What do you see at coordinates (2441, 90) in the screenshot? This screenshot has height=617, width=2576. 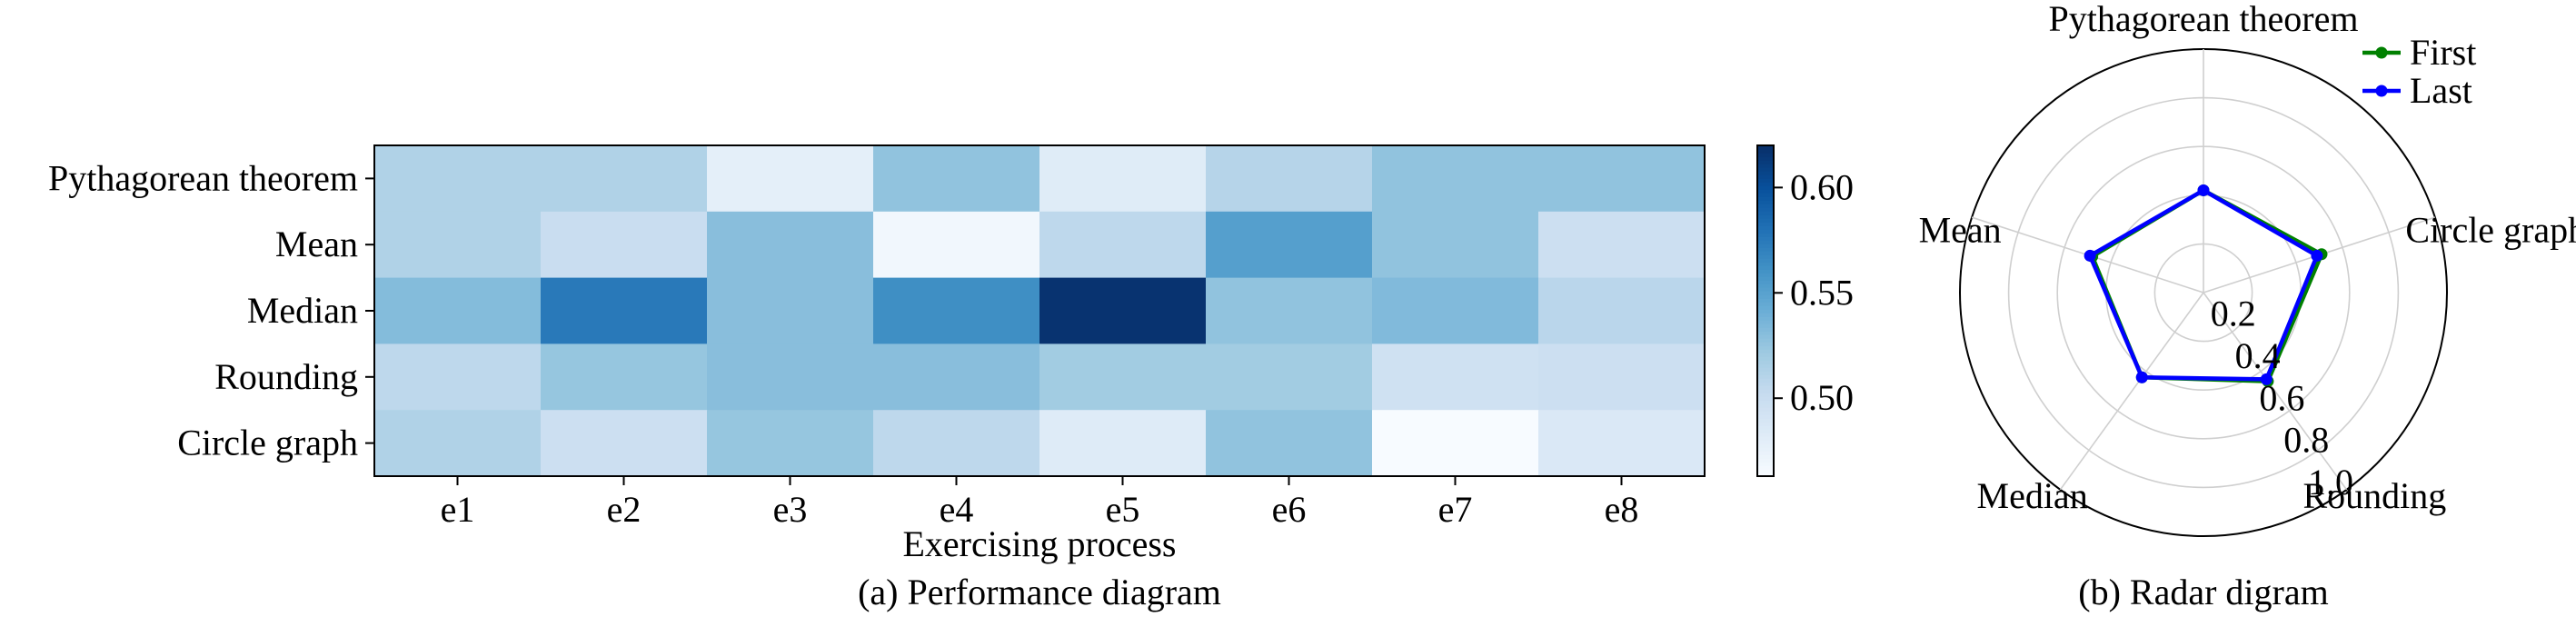 I see `legend-label: Last` at bounding box center [2441, 90].